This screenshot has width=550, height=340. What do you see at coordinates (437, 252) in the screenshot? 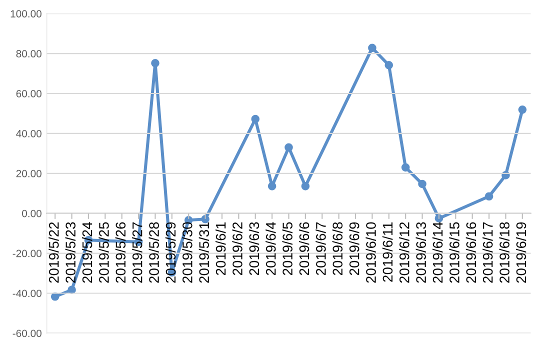
I see `x-tick-label: 2019/6/14` at bounding box center [437, 252].